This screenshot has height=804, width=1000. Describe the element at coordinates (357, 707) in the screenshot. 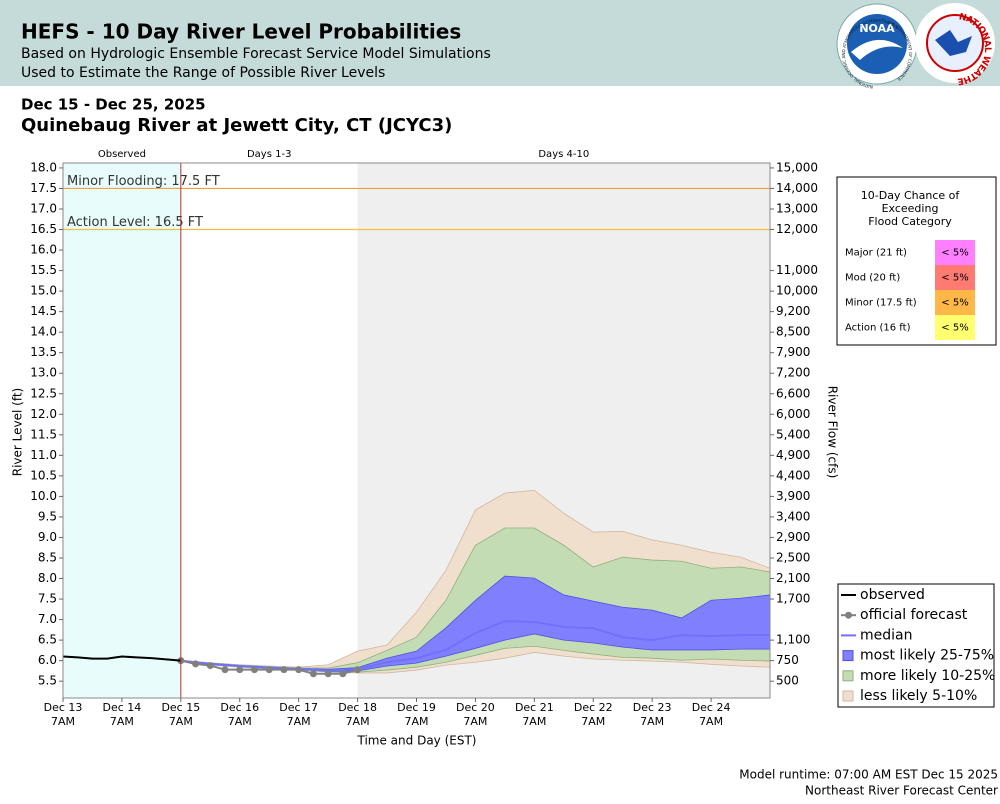

I see `x-tick-label: Dec 18` at that location.